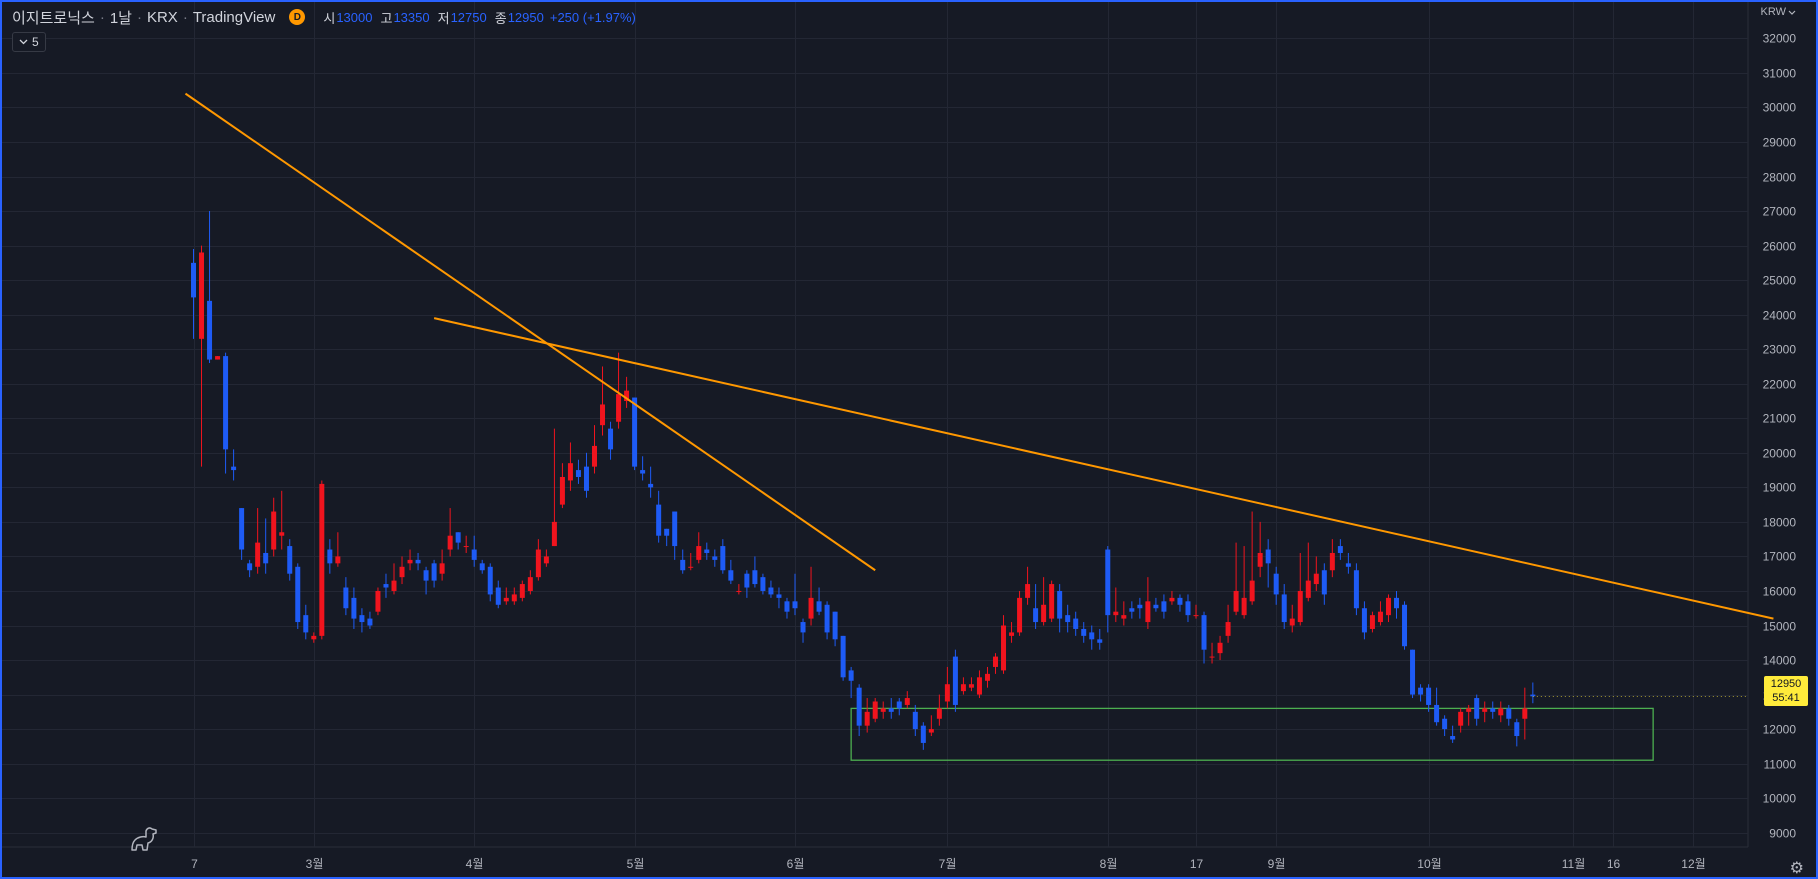 This screenshot has height=879, width=1818. Describe the element at coordinates (1780, 143) in the screenshot. I see `price-tick-label: 29000` at that location.